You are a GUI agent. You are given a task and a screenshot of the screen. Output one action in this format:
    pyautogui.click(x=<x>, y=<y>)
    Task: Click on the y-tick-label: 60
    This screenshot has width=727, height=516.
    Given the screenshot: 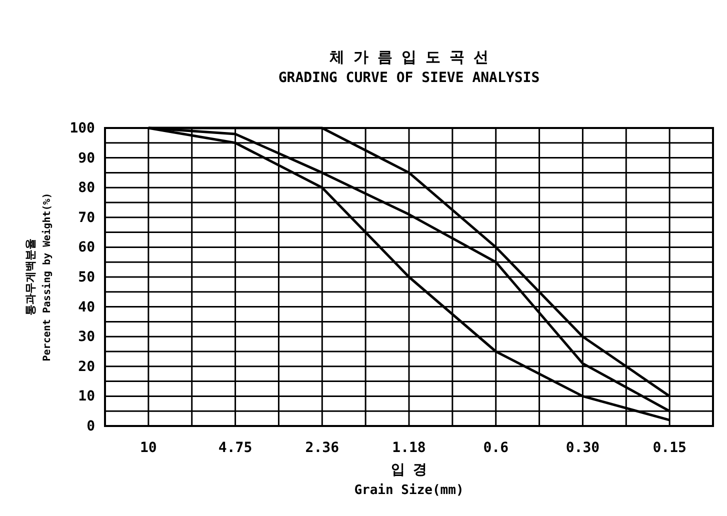 What is the action you would take?
    pyautogui.click(x=86, y=248)
    